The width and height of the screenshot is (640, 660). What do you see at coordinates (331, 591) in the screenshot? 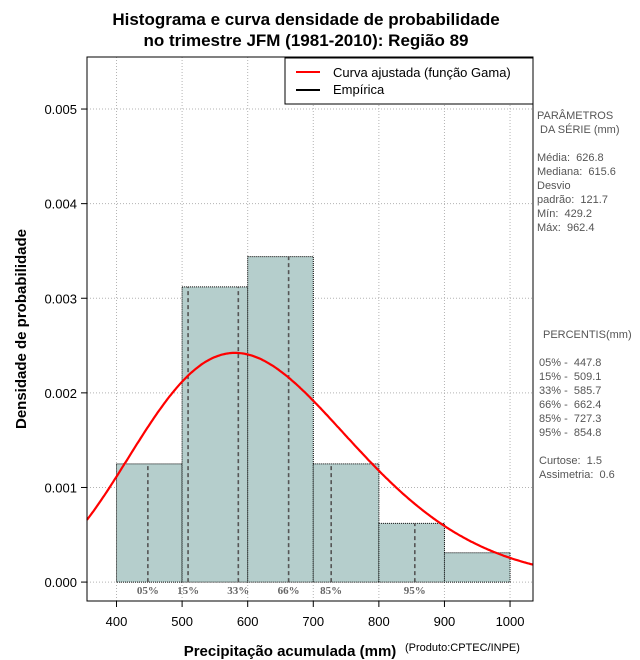
I see `percentile-label: 85%` at bounding box center [331, 591].